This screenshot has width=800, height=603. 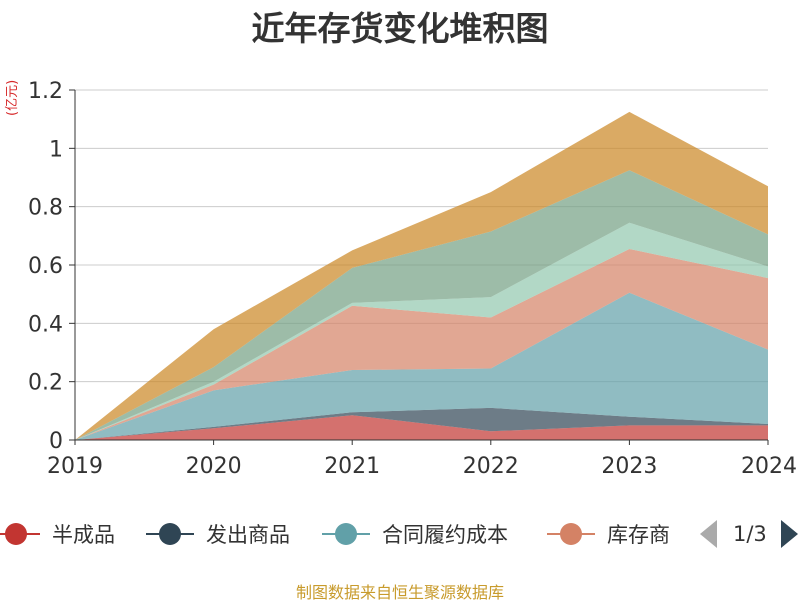 What do you see at coordinates (629, 466) in the screenshot?
I see `x-tick-label: 2023` at bounding box center [629, 466].